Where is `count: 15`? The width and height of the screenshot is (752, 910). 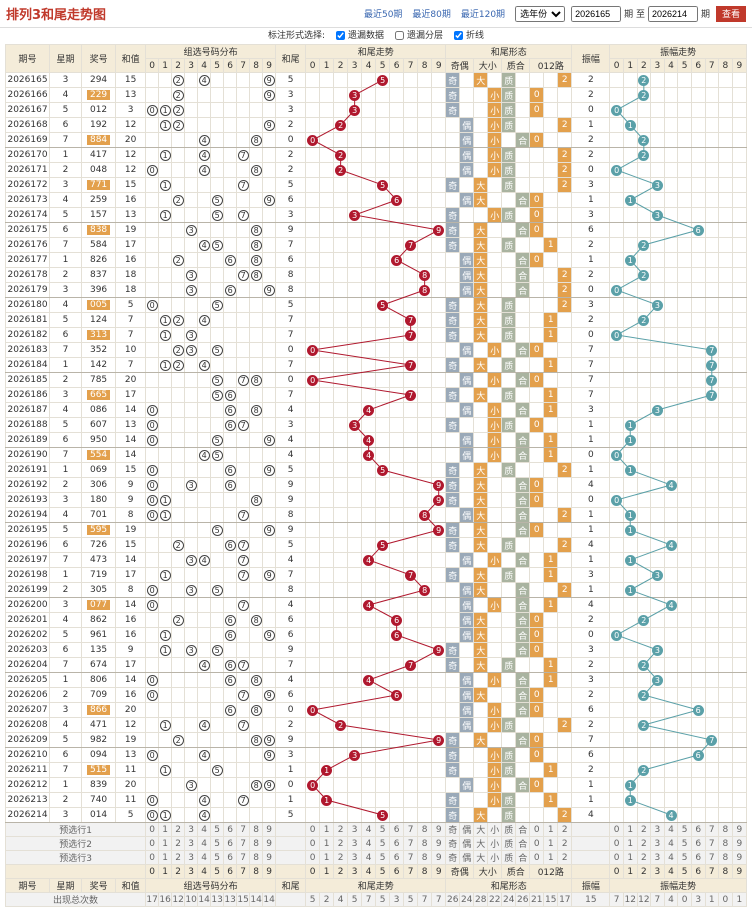
count: 15 is located at coordinates (551, 899).